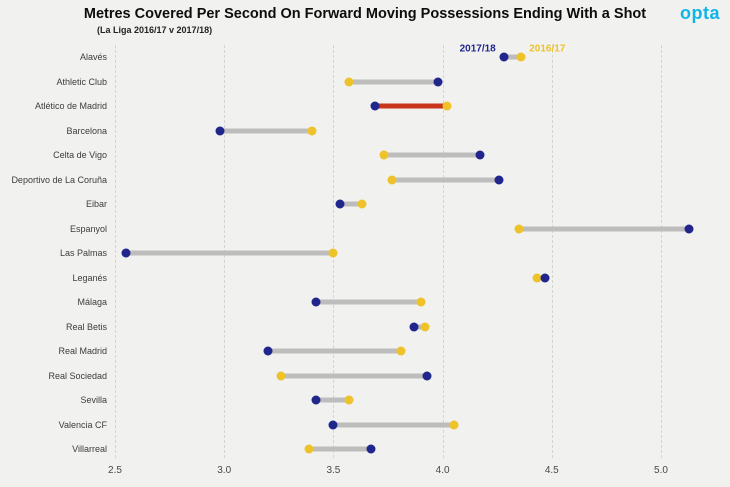 This screenshot has width=730, height=487. I want to click on team-label: Athletic Club, so click(81, 81).